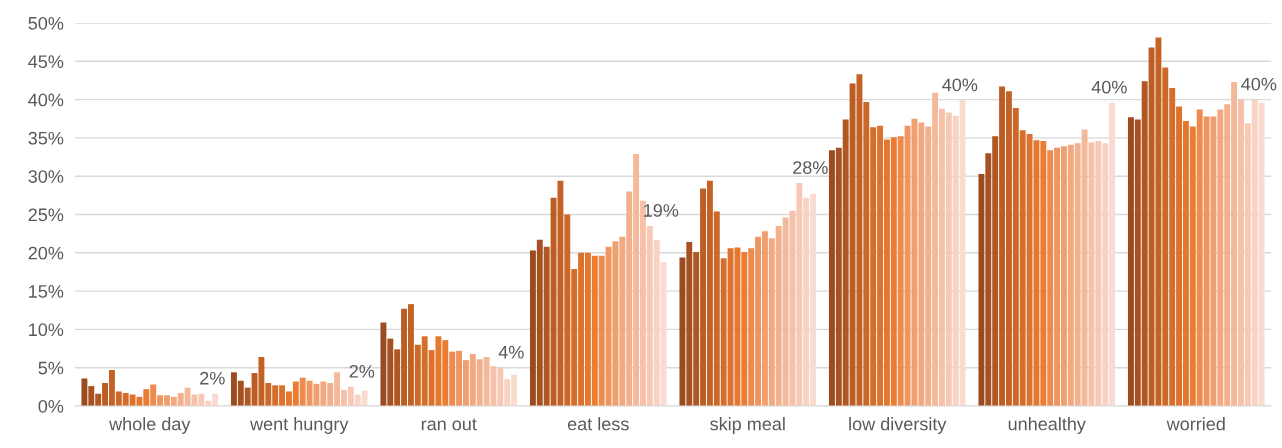 This screenshot has width=1282, height=448. I want to click on y-tick-label: 50%, so click(46, 23).